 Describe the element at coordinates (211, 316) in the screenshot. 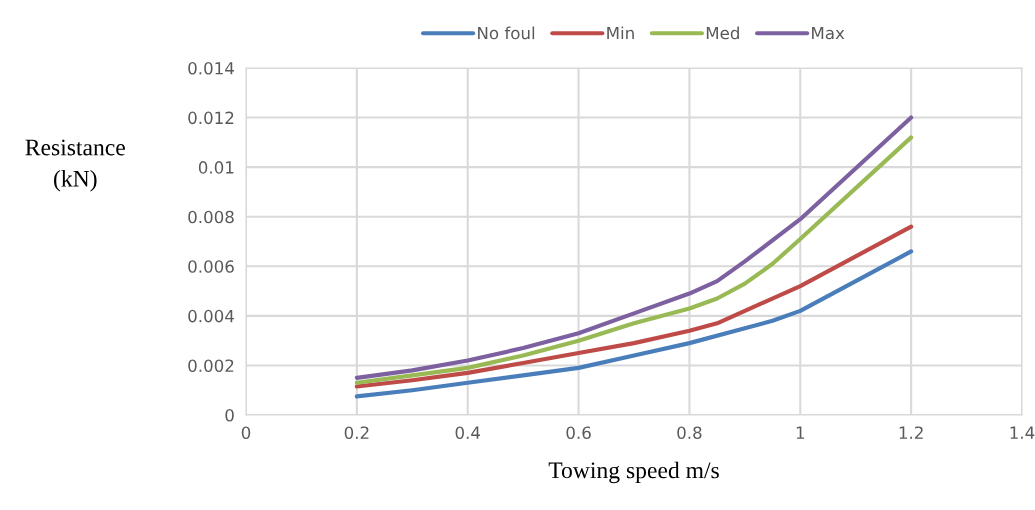

I see `y-tick-label: 0.004` at that location.